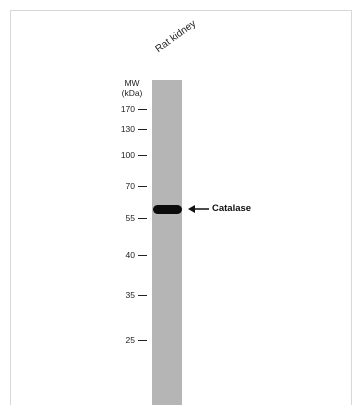 The height and width of the screenshot is (405, 362). What do you see at coordinates (232, 208) in the screenshot?
I see `target-protein-label: Catalase` at bounding box center [232, 208].